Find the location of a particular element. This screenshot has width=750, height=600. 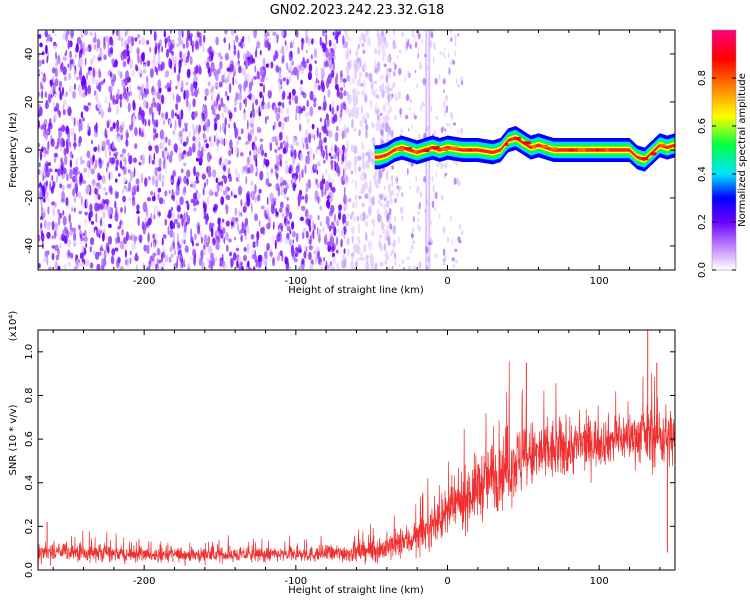

x-tick-label: -200 is located at coordinates (144, 281).